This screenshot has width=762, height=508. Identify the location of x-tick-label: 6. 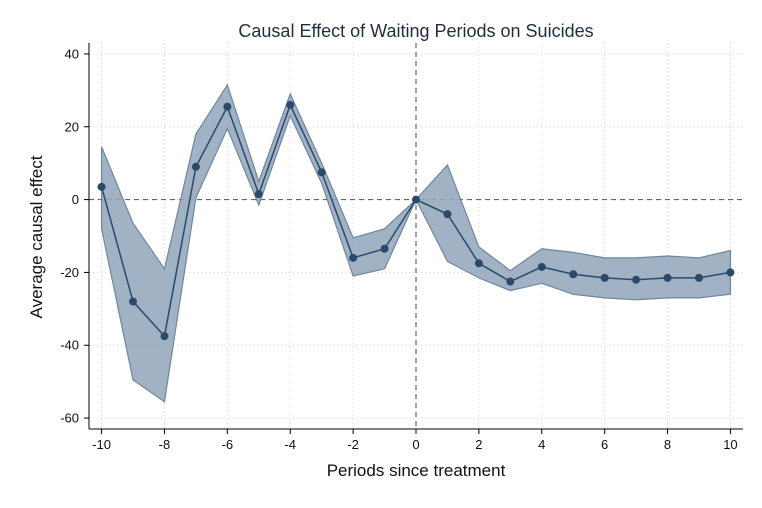
(604, 444).